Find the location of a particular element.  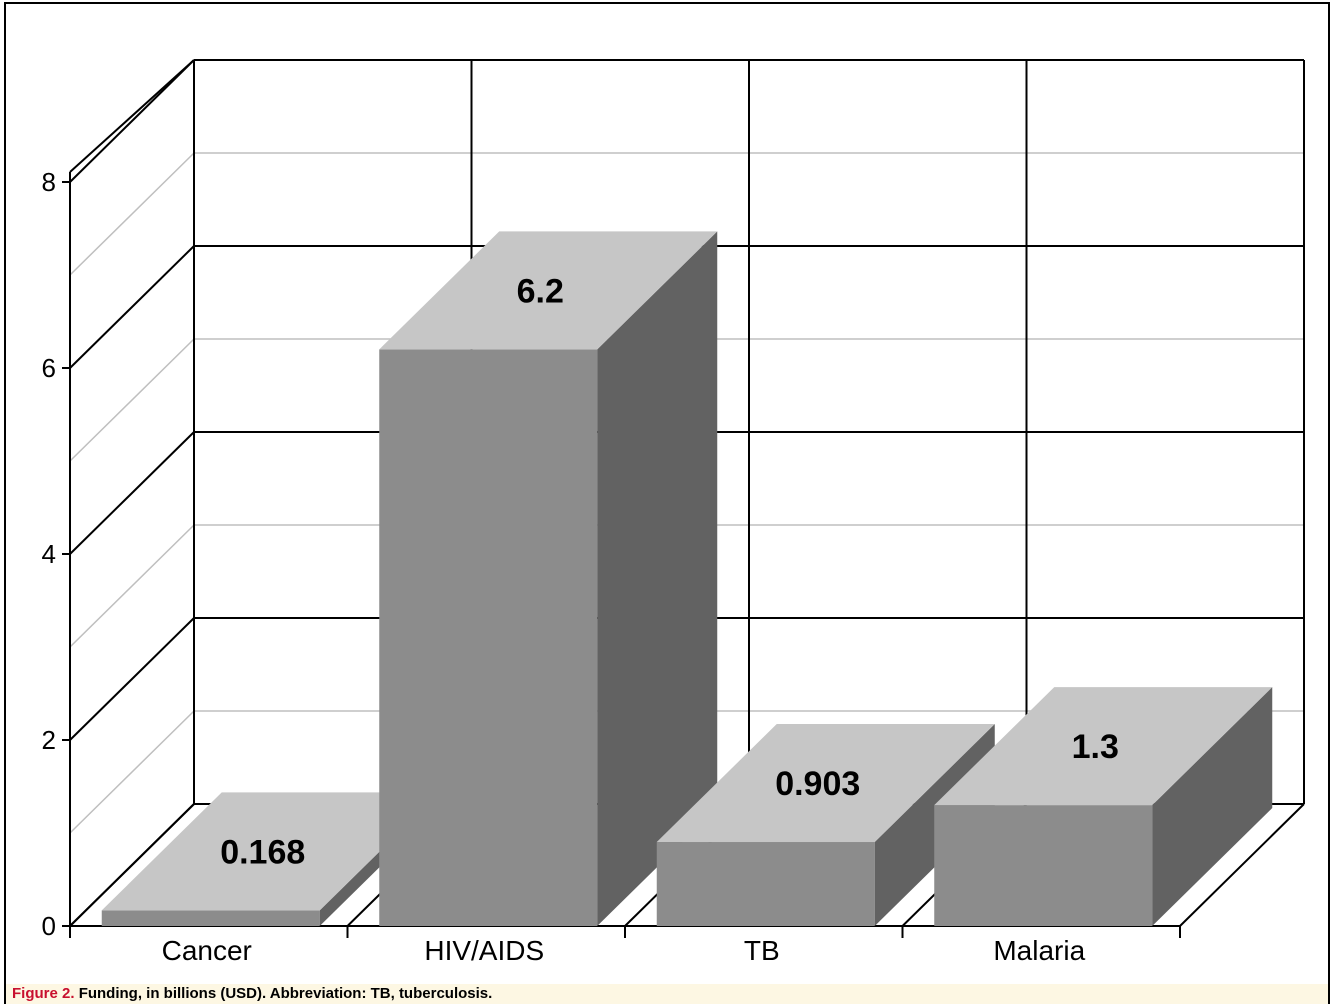

data-label: 0.168 is located at coordinates (262, 852).